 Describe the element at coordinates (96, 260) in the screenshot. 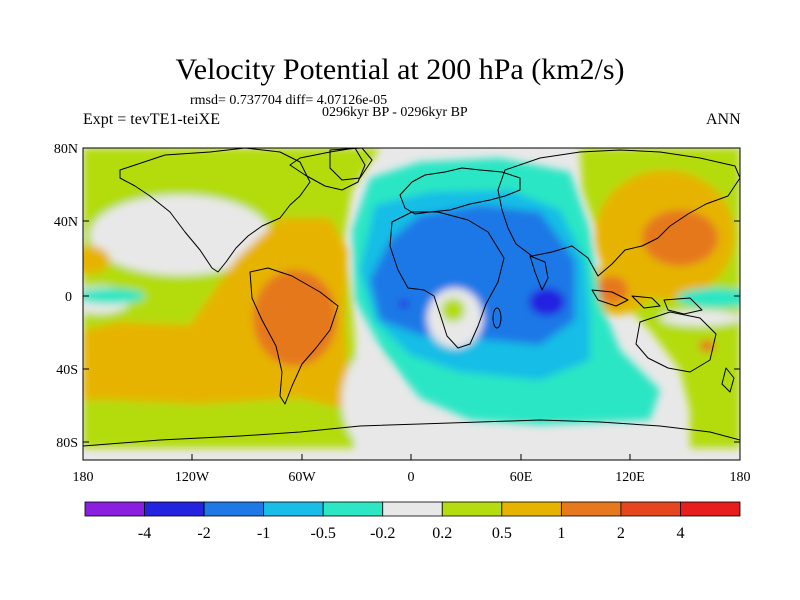

I see `field-0p5-pacific-west` at that location.